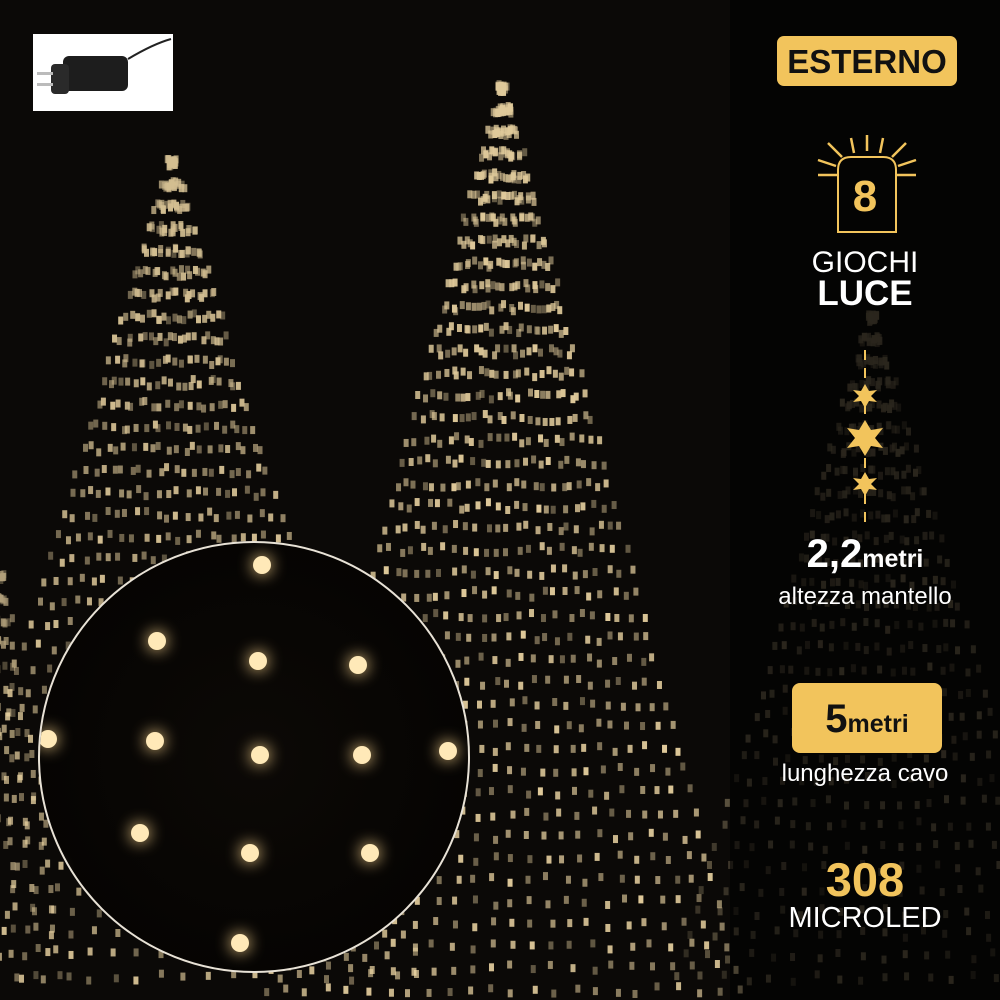 Image resolution: width=1000 pixels, height=1000 pixels. Describe the element at coordinates (865, 879) in the screenshot. I see `led-count: 308` at that location.